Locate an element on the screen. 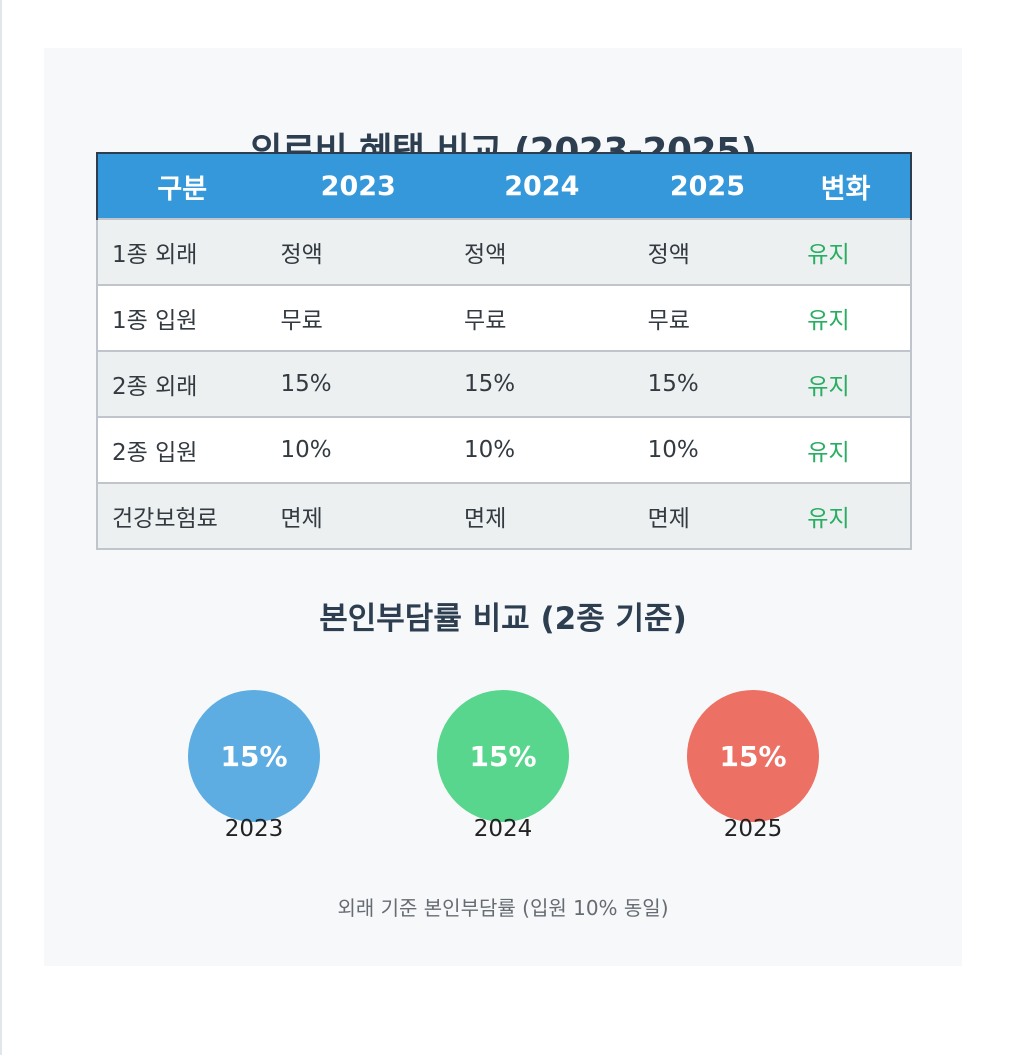 This screenshot has height=1055, width=1018. table-row: 1종 입원 무료 무료 무료 유지 is located at coordinates (503, 317).